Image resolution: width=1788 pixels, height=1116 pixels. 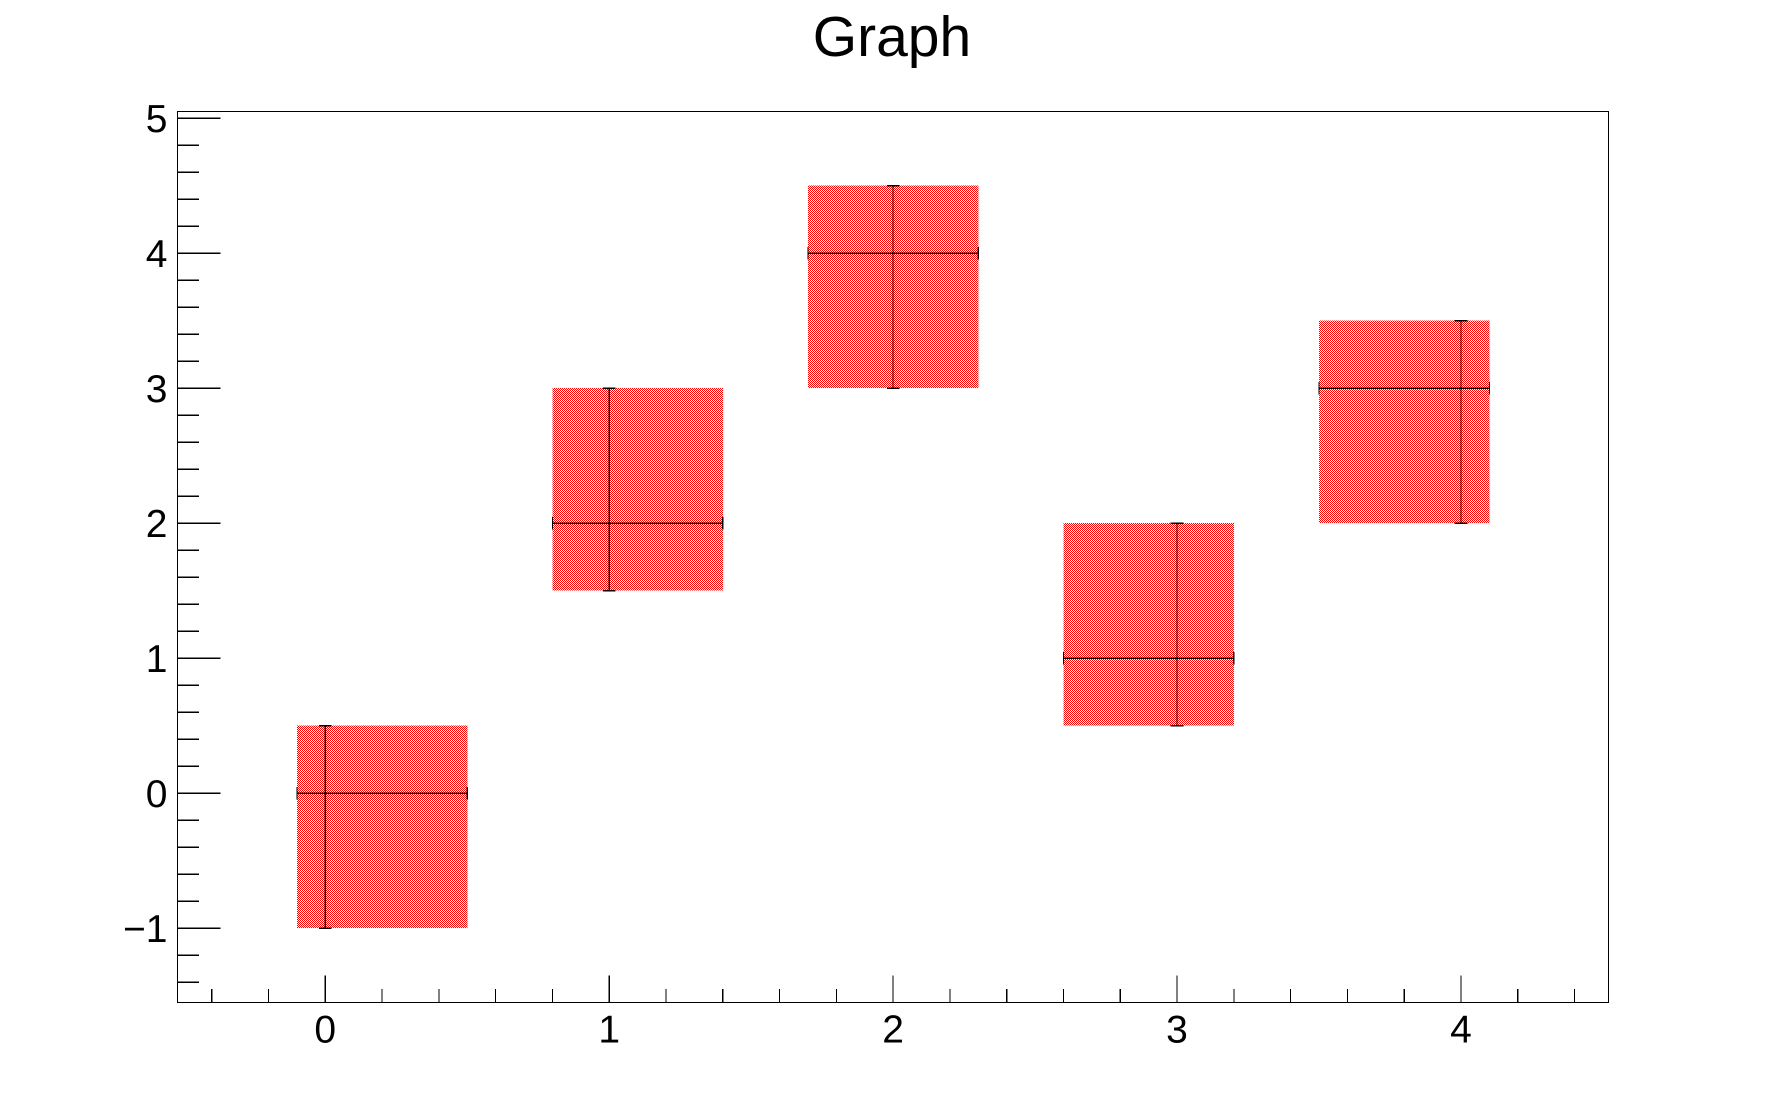 I want to click on x-tick-label: 3, so click(x=1177, y=1030).